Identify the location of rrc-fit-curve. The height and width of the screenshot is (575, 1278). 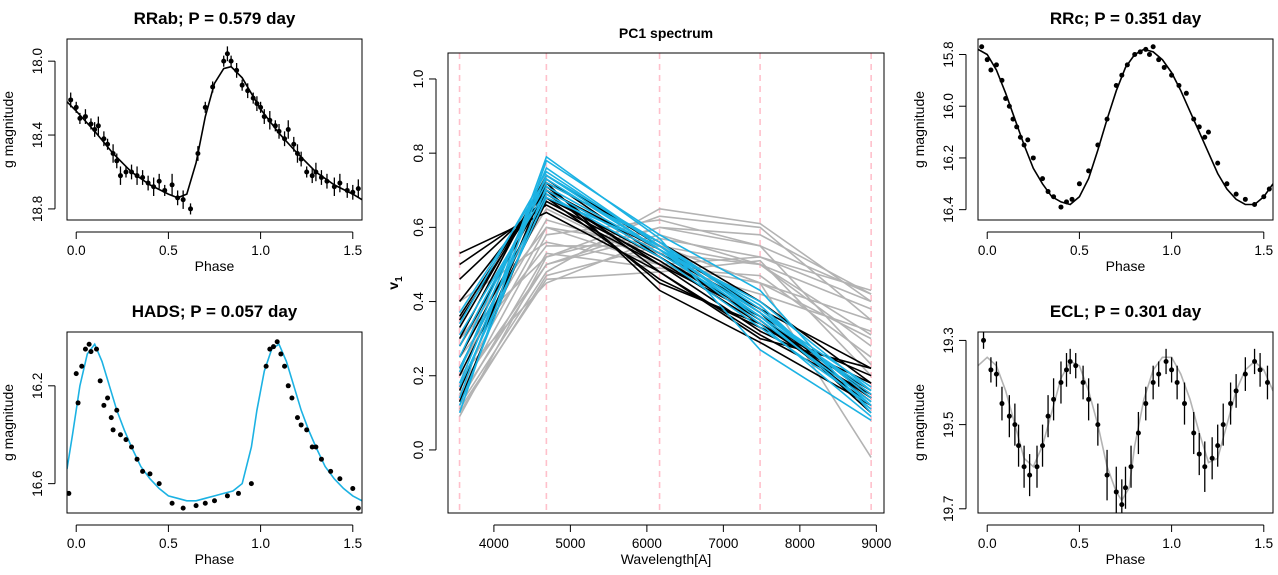
(1125, 127).